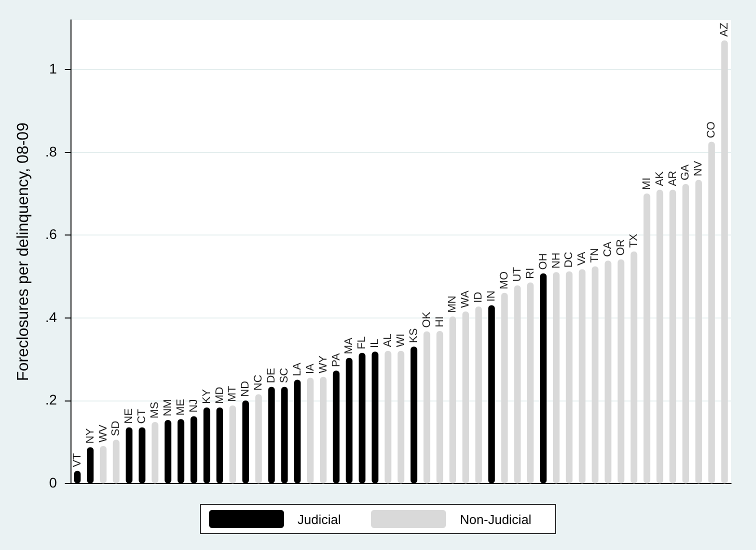 The width and height of the screenshot is (756, 550). What do you see at coordinates (569, 260) in the screenshot?
I see `x-tick-label: DC` at bounding box center [569, 260].